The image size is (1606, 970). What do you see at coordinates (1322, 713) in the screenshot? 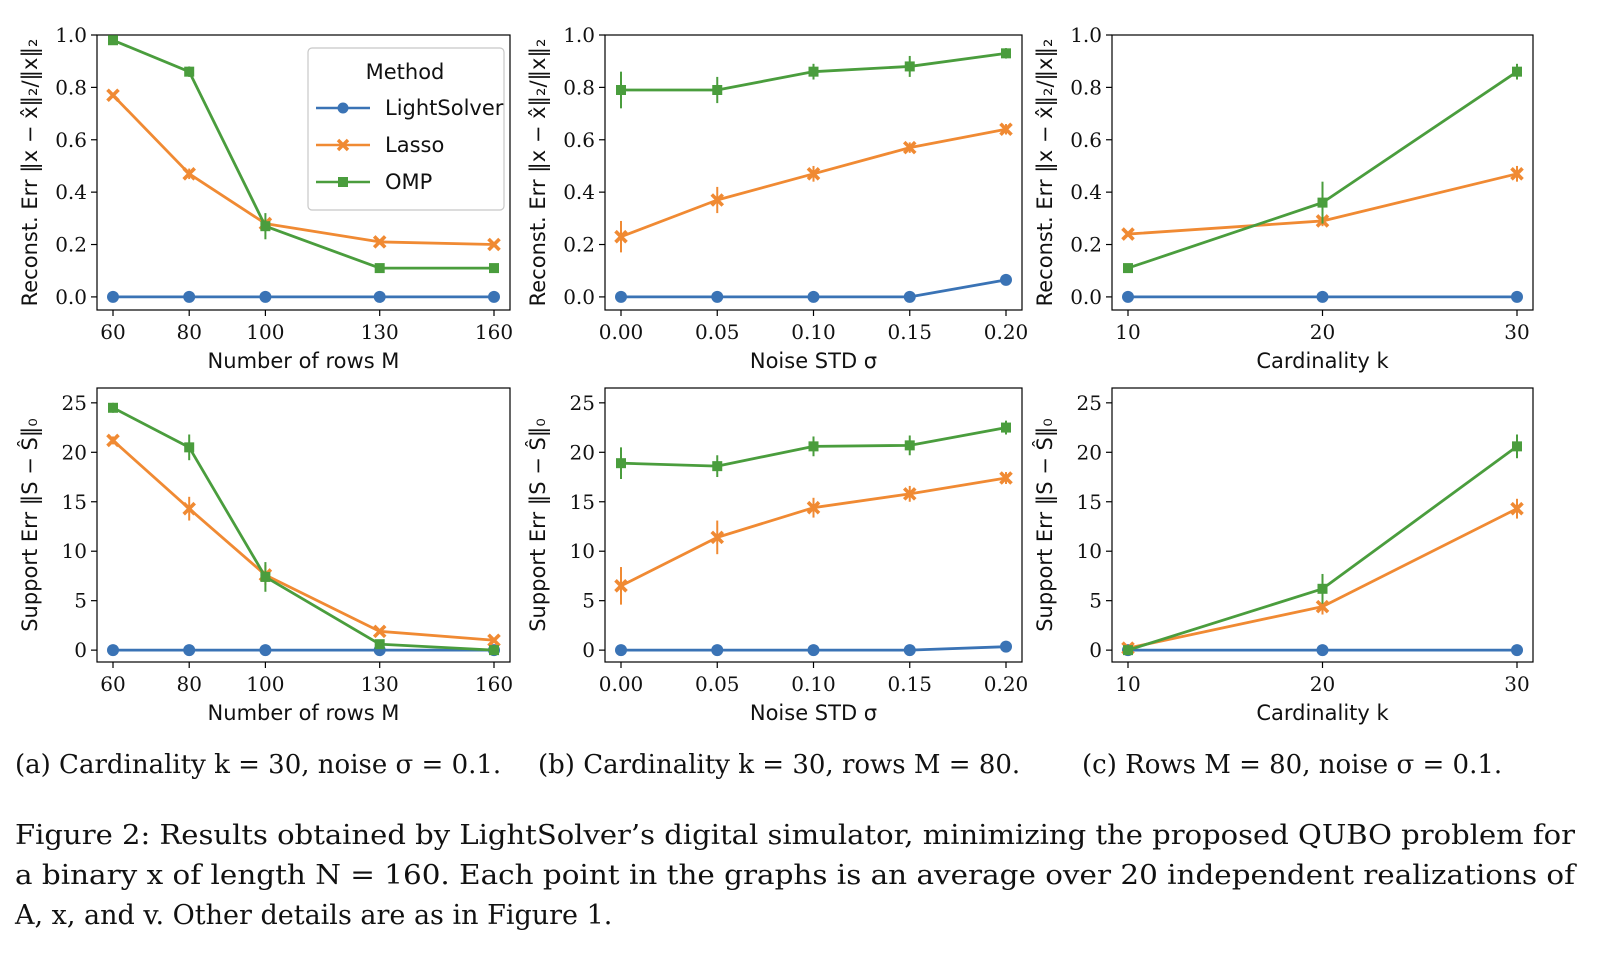
I see `x-axis-label: Cardinality k` at bounding box center [1322, 713].